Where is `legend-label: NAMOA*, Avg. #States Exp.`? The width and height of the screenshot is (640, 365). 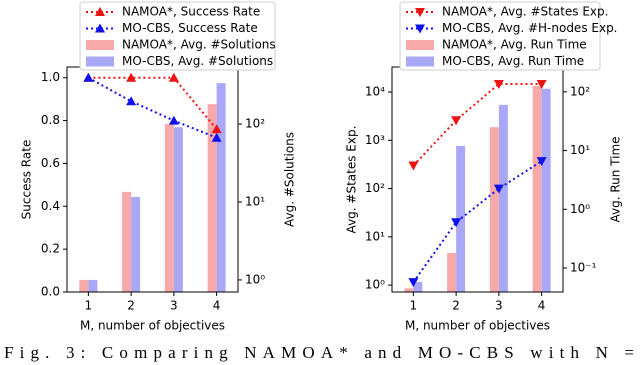 legend-label: NAMOA*, Avg. #States Exp. is located at coordinates (525, 12).